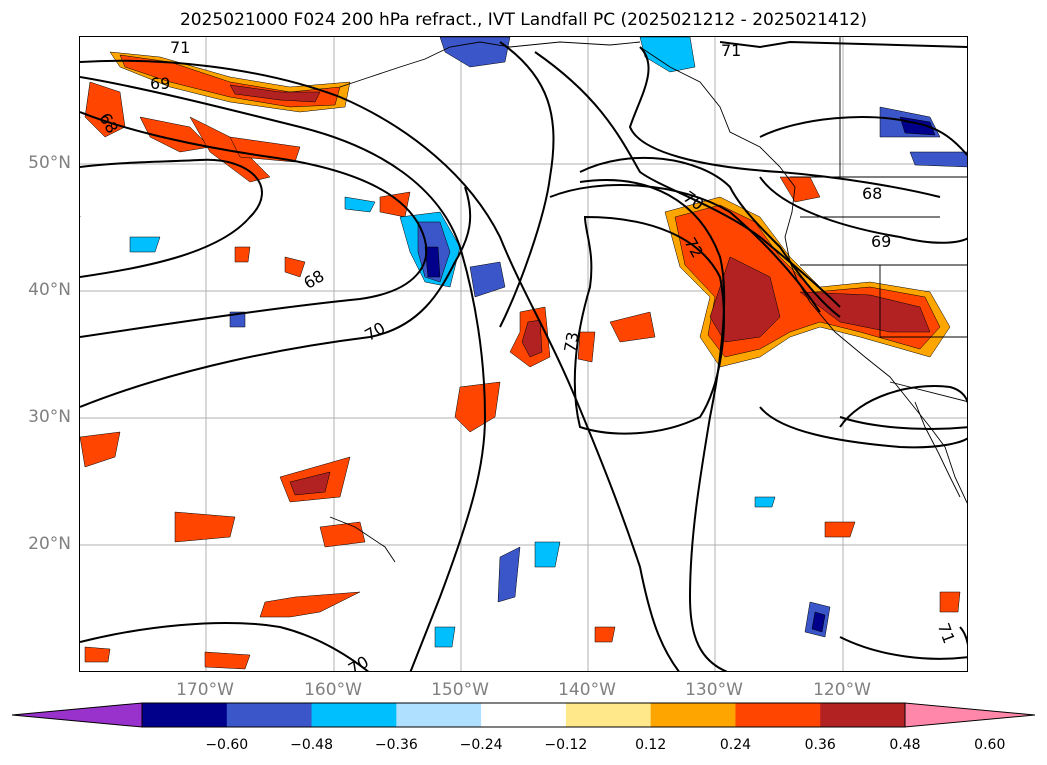 Image resolution: width=1047 pixels, height=765 pixels. Describe the element at coordinates (333, 690) in the screenshot. I see `lon-label-160w: 160°W` at that location.